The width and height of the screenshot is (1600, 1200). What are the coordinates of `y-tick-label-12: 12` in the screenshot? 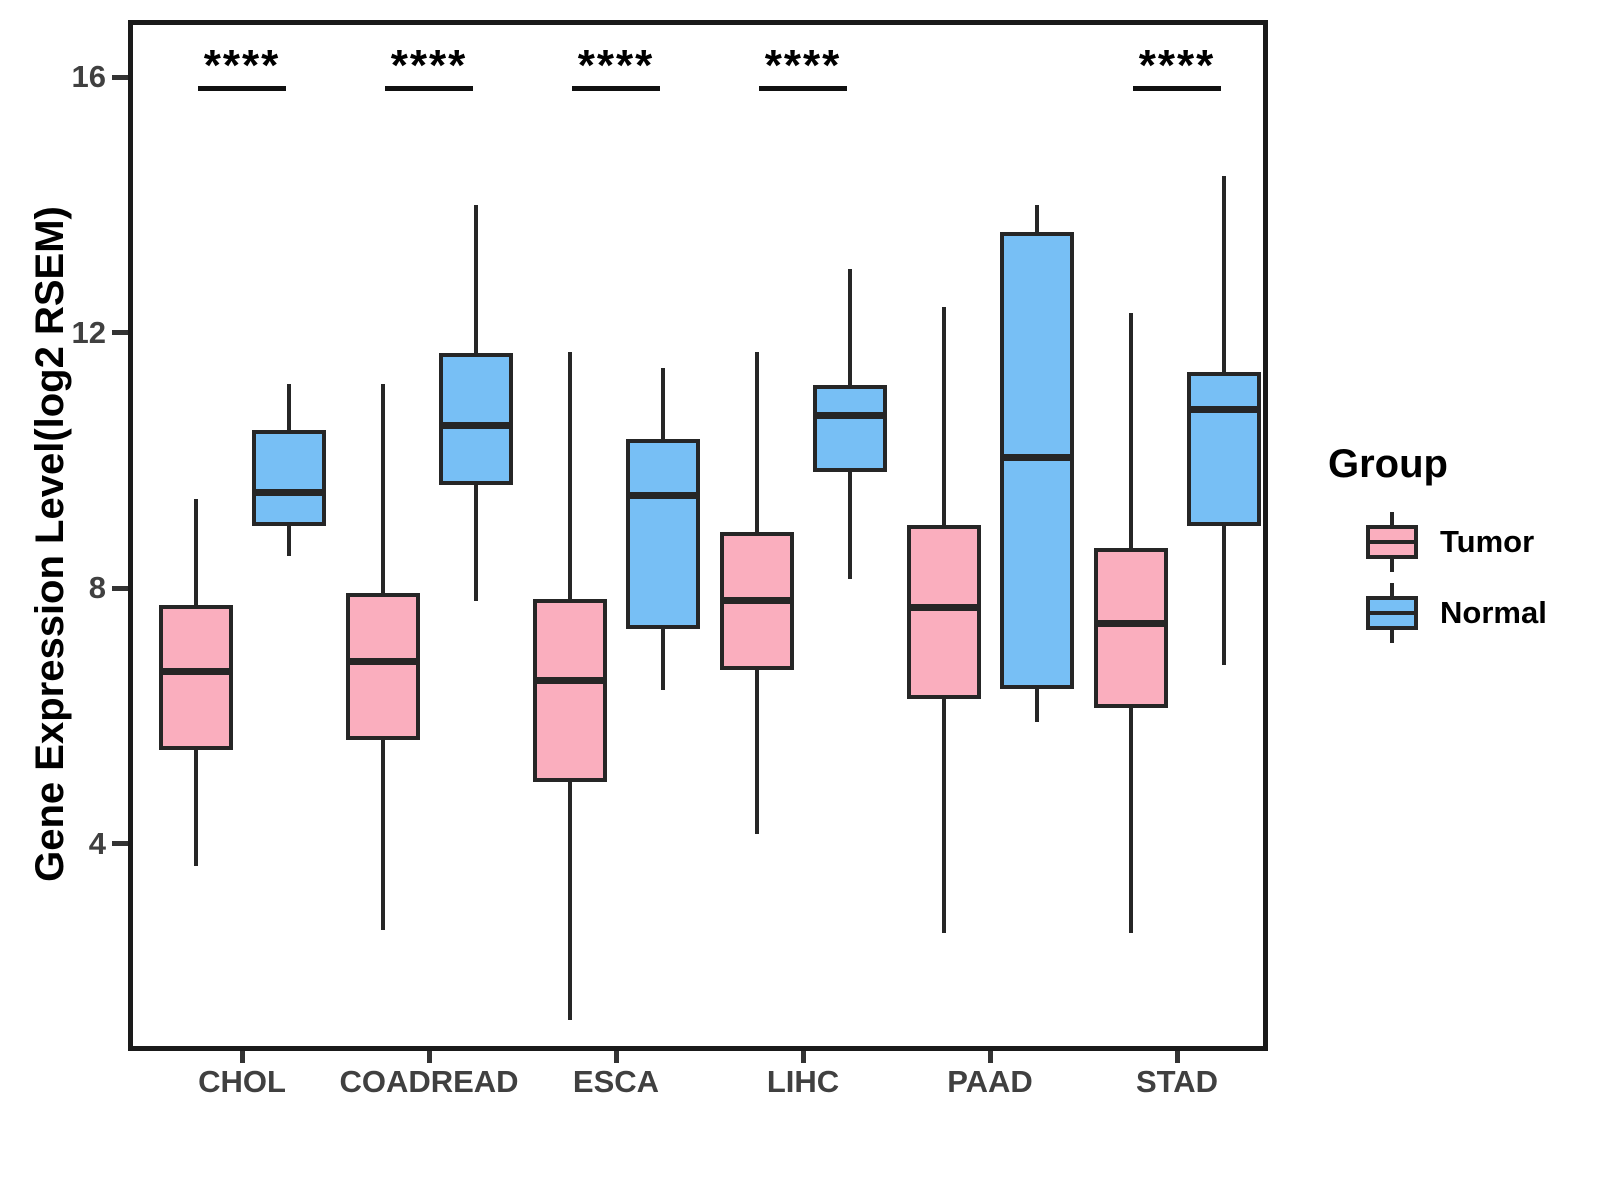 It's located at (88, 332).